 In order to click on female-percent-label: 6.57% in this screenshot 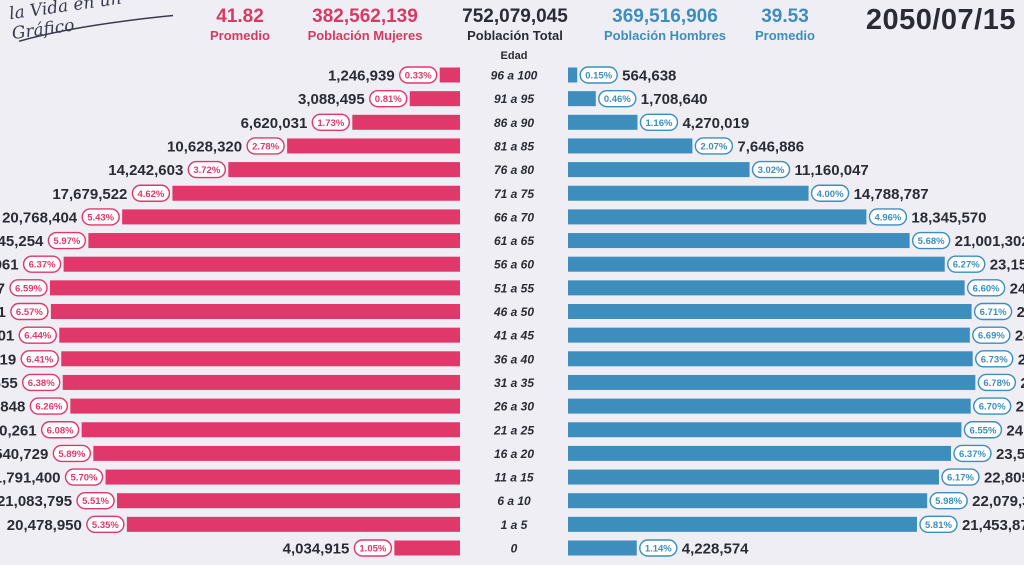, I will do `click(29, 312)`.